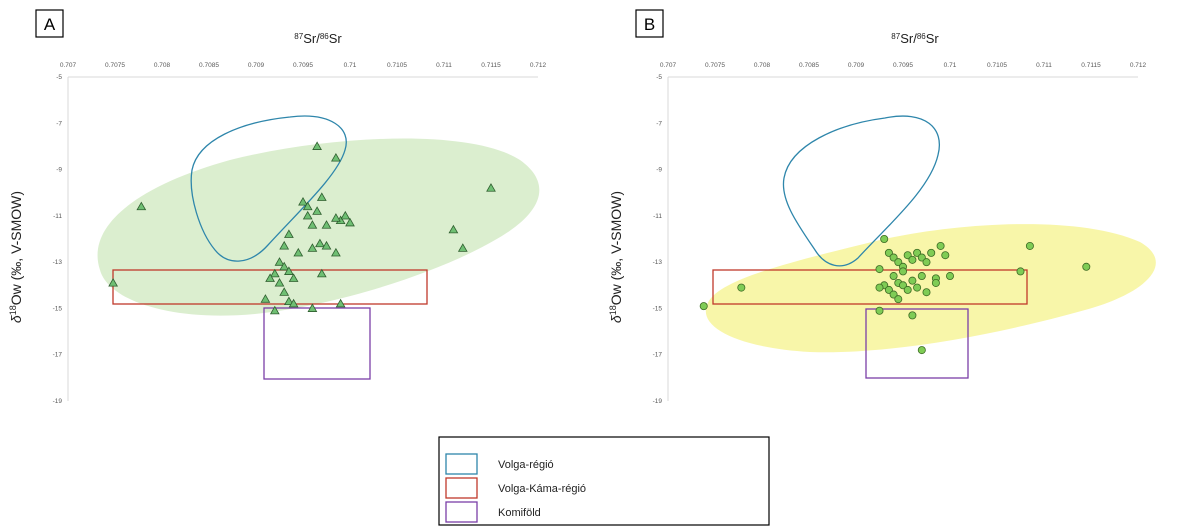  What do you see at coordinates (461, 464) in the screenshot?
I see `legend-swatch-volga` at bounding box center [461, 464].